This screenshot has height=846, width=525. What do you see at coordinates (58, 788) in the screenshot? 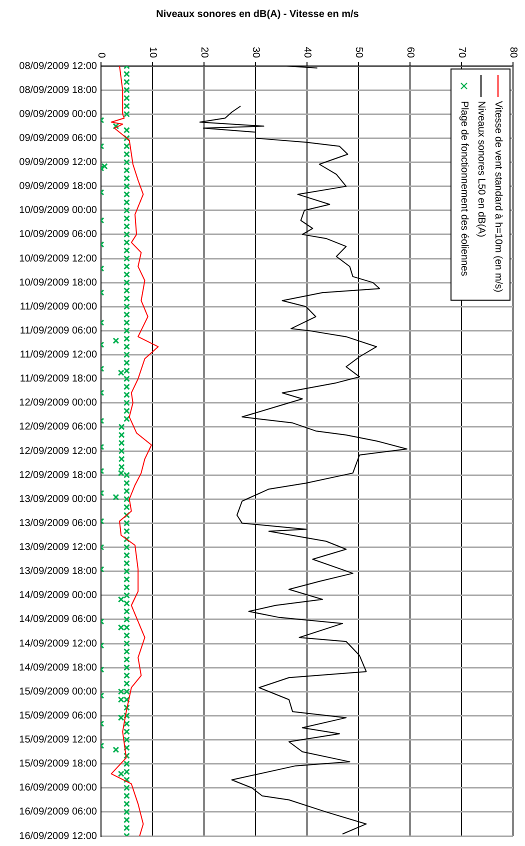
I see `y-tick-label: 16/09/2009 00:00` at bounding box center [58, 788].